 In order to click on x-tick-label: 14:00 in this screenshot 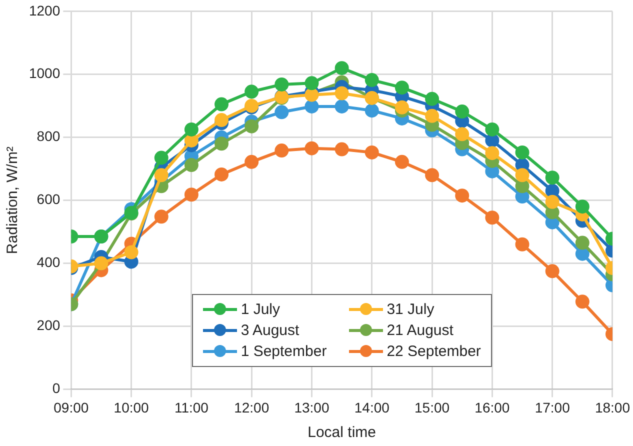, I will do `click(372, 407)`.